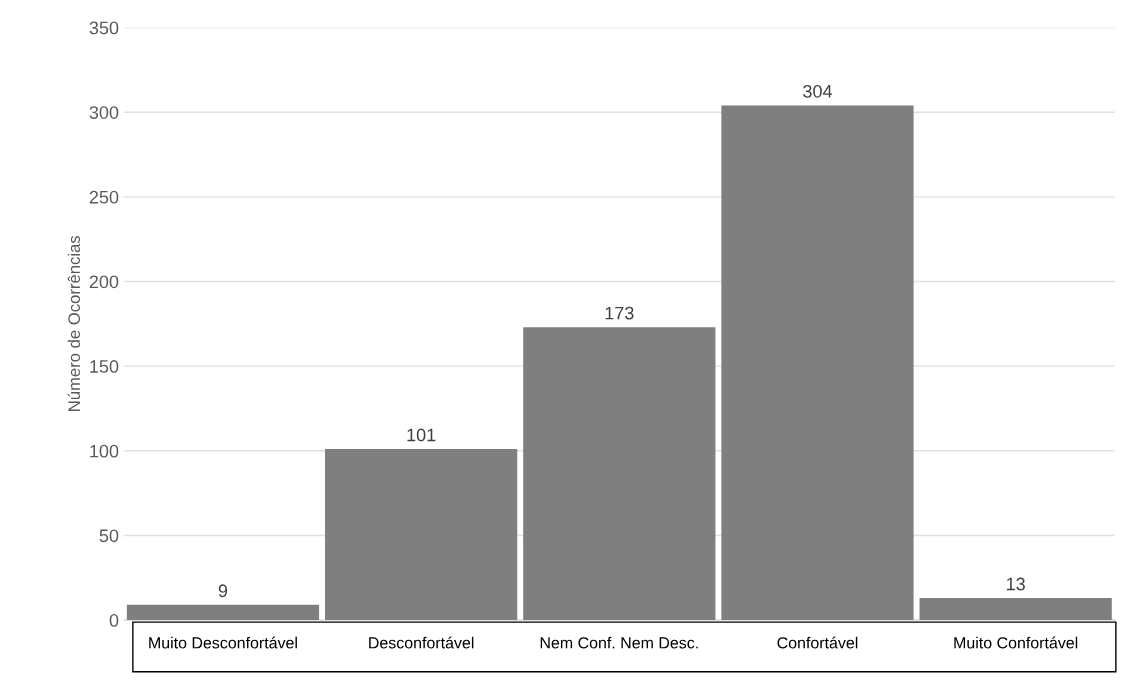  Describe the element at coordinates (104, 451) in the screenshot. I see `y-tick-label: 100` at that location.